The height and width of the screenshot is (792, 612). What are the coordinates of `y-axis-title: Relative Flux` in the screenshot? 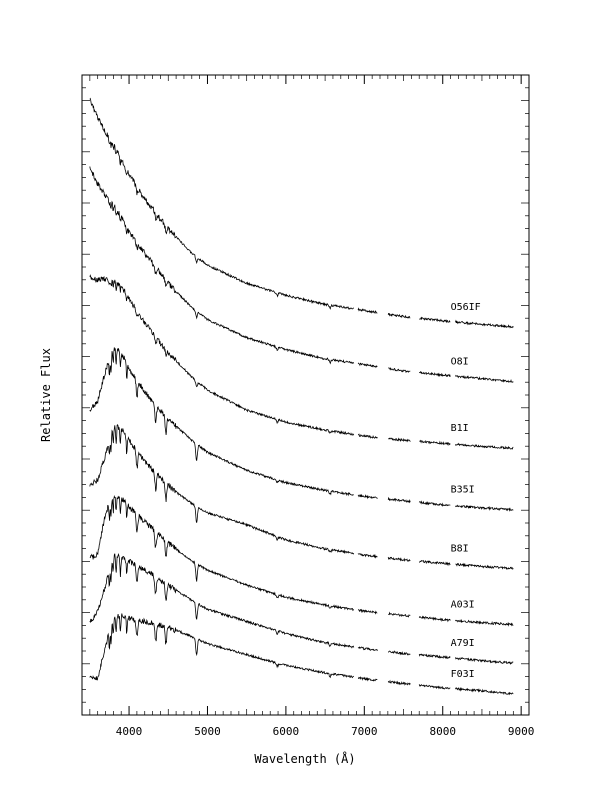 It's located at (46, 395).